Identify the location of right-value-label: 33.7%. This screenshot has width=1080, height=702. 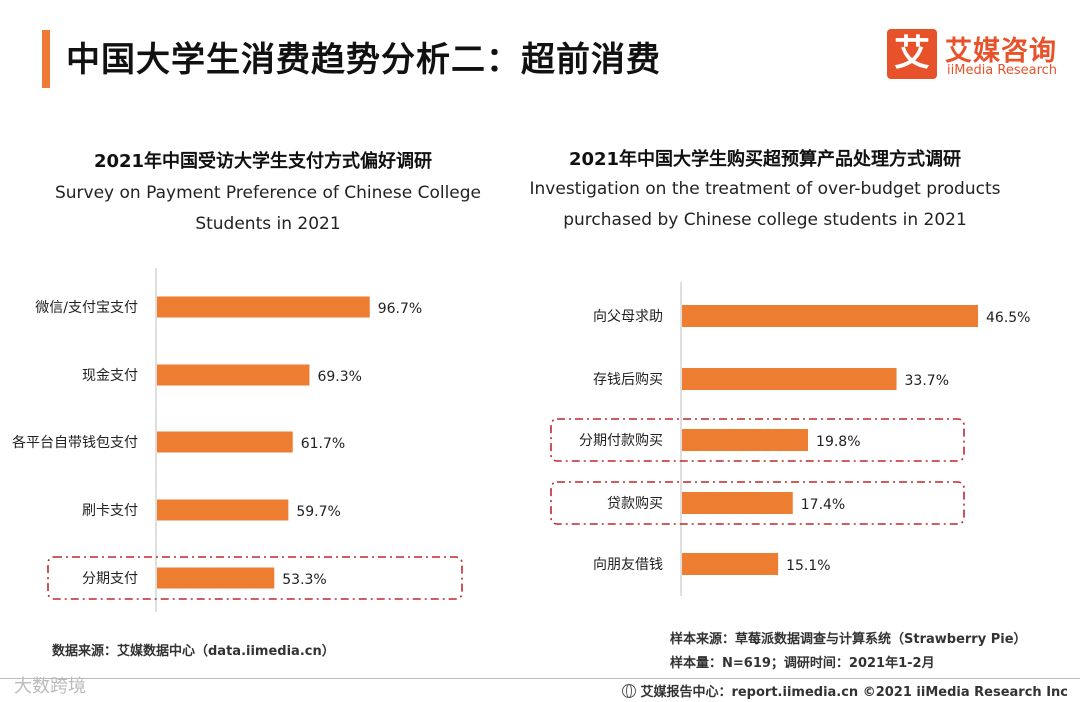
(927, 381).